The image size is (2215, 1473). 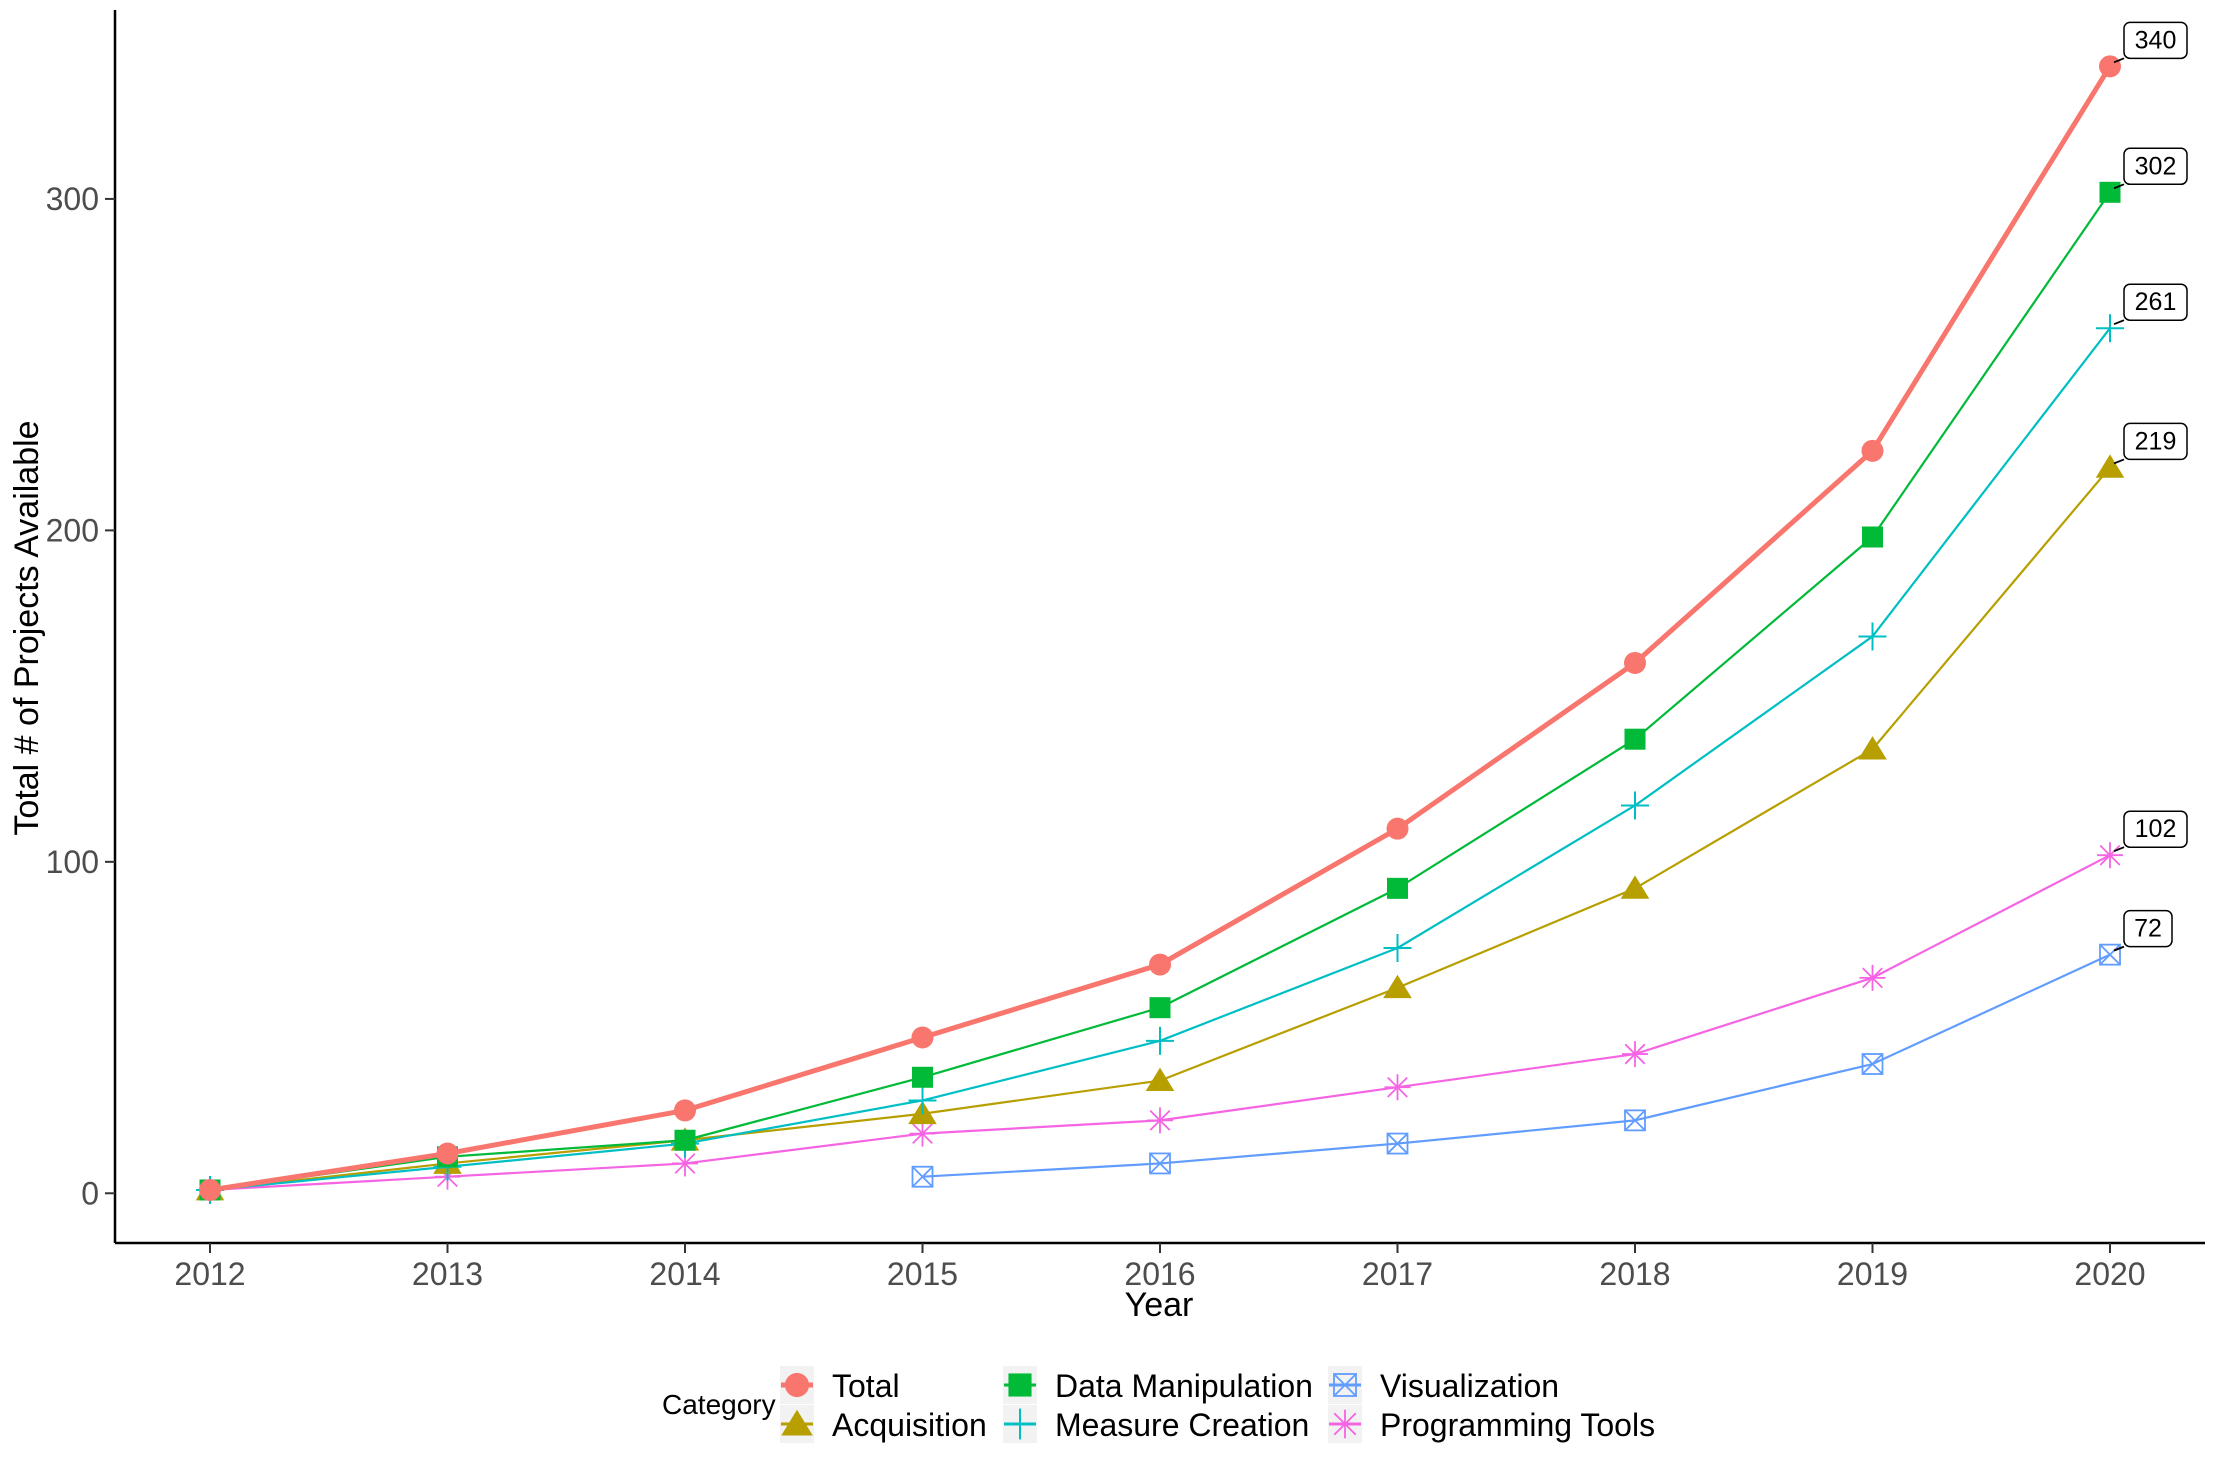 I want to click on x-axis-title: Year, so click(x=1159, y=1305).